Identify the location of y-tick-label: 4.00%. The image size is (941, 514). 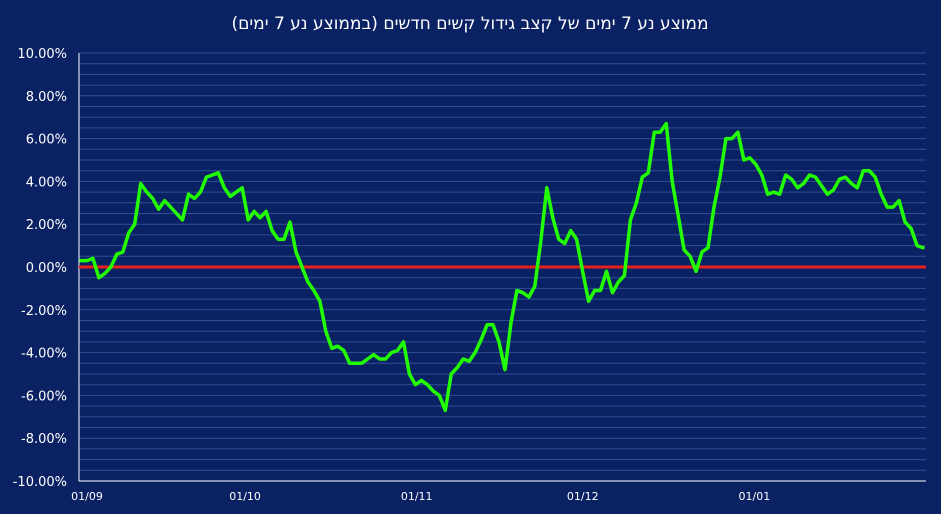
(46, 182).